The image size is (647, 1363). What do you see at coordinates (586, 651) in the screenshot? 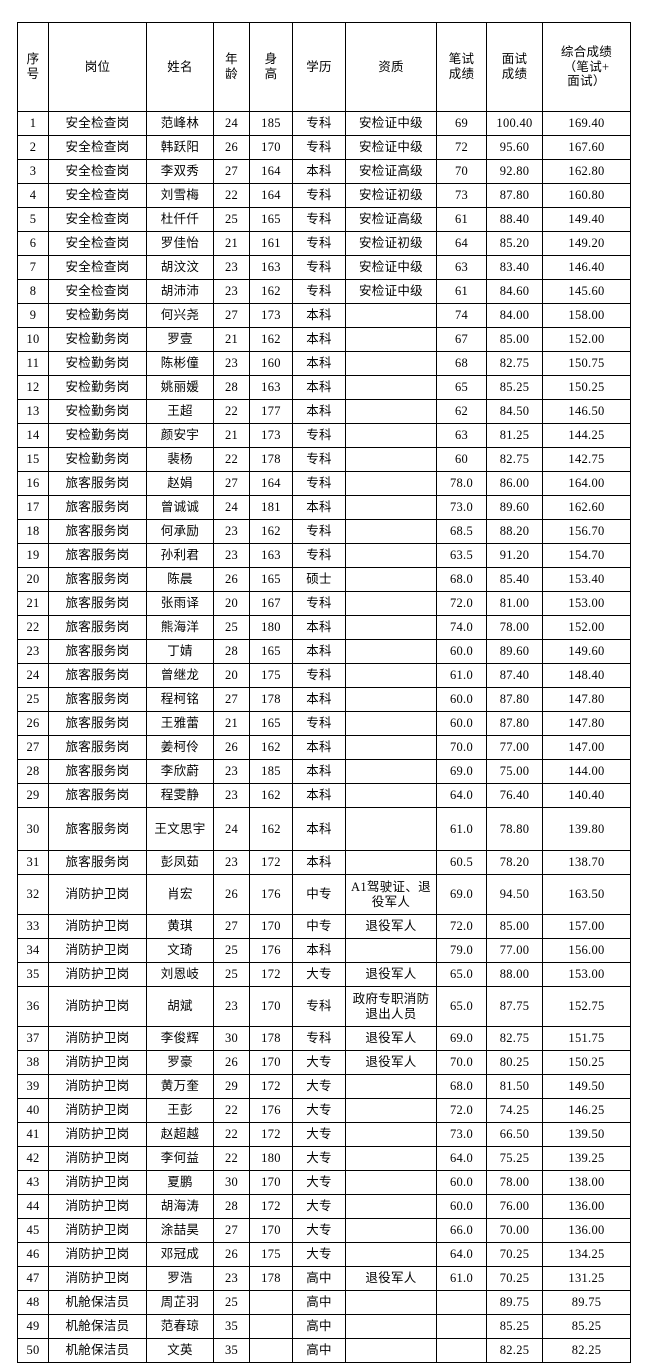
I see `cell-total: 149.60` at bounding box center [586, 651].